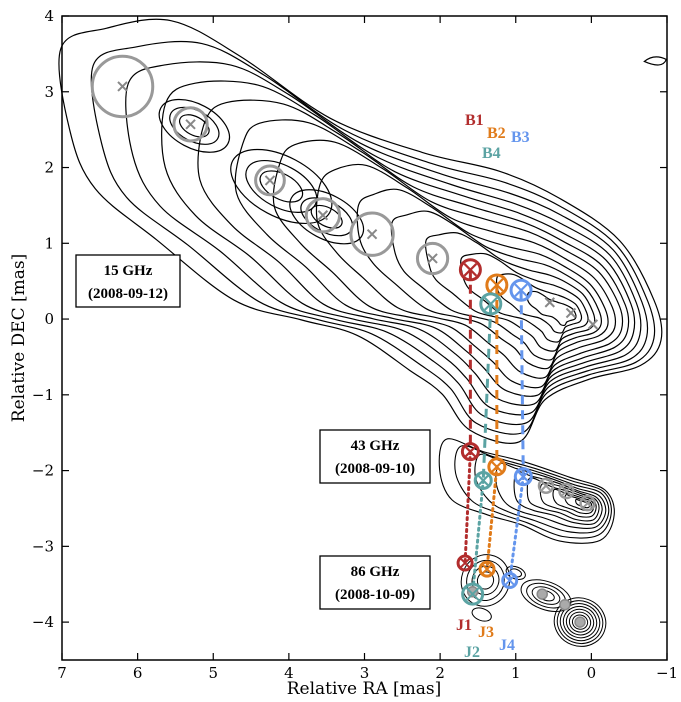 The width and height of the screenshot is (681, 702). I want to click on component-15ghz-b4-cross, so click(491, 304).